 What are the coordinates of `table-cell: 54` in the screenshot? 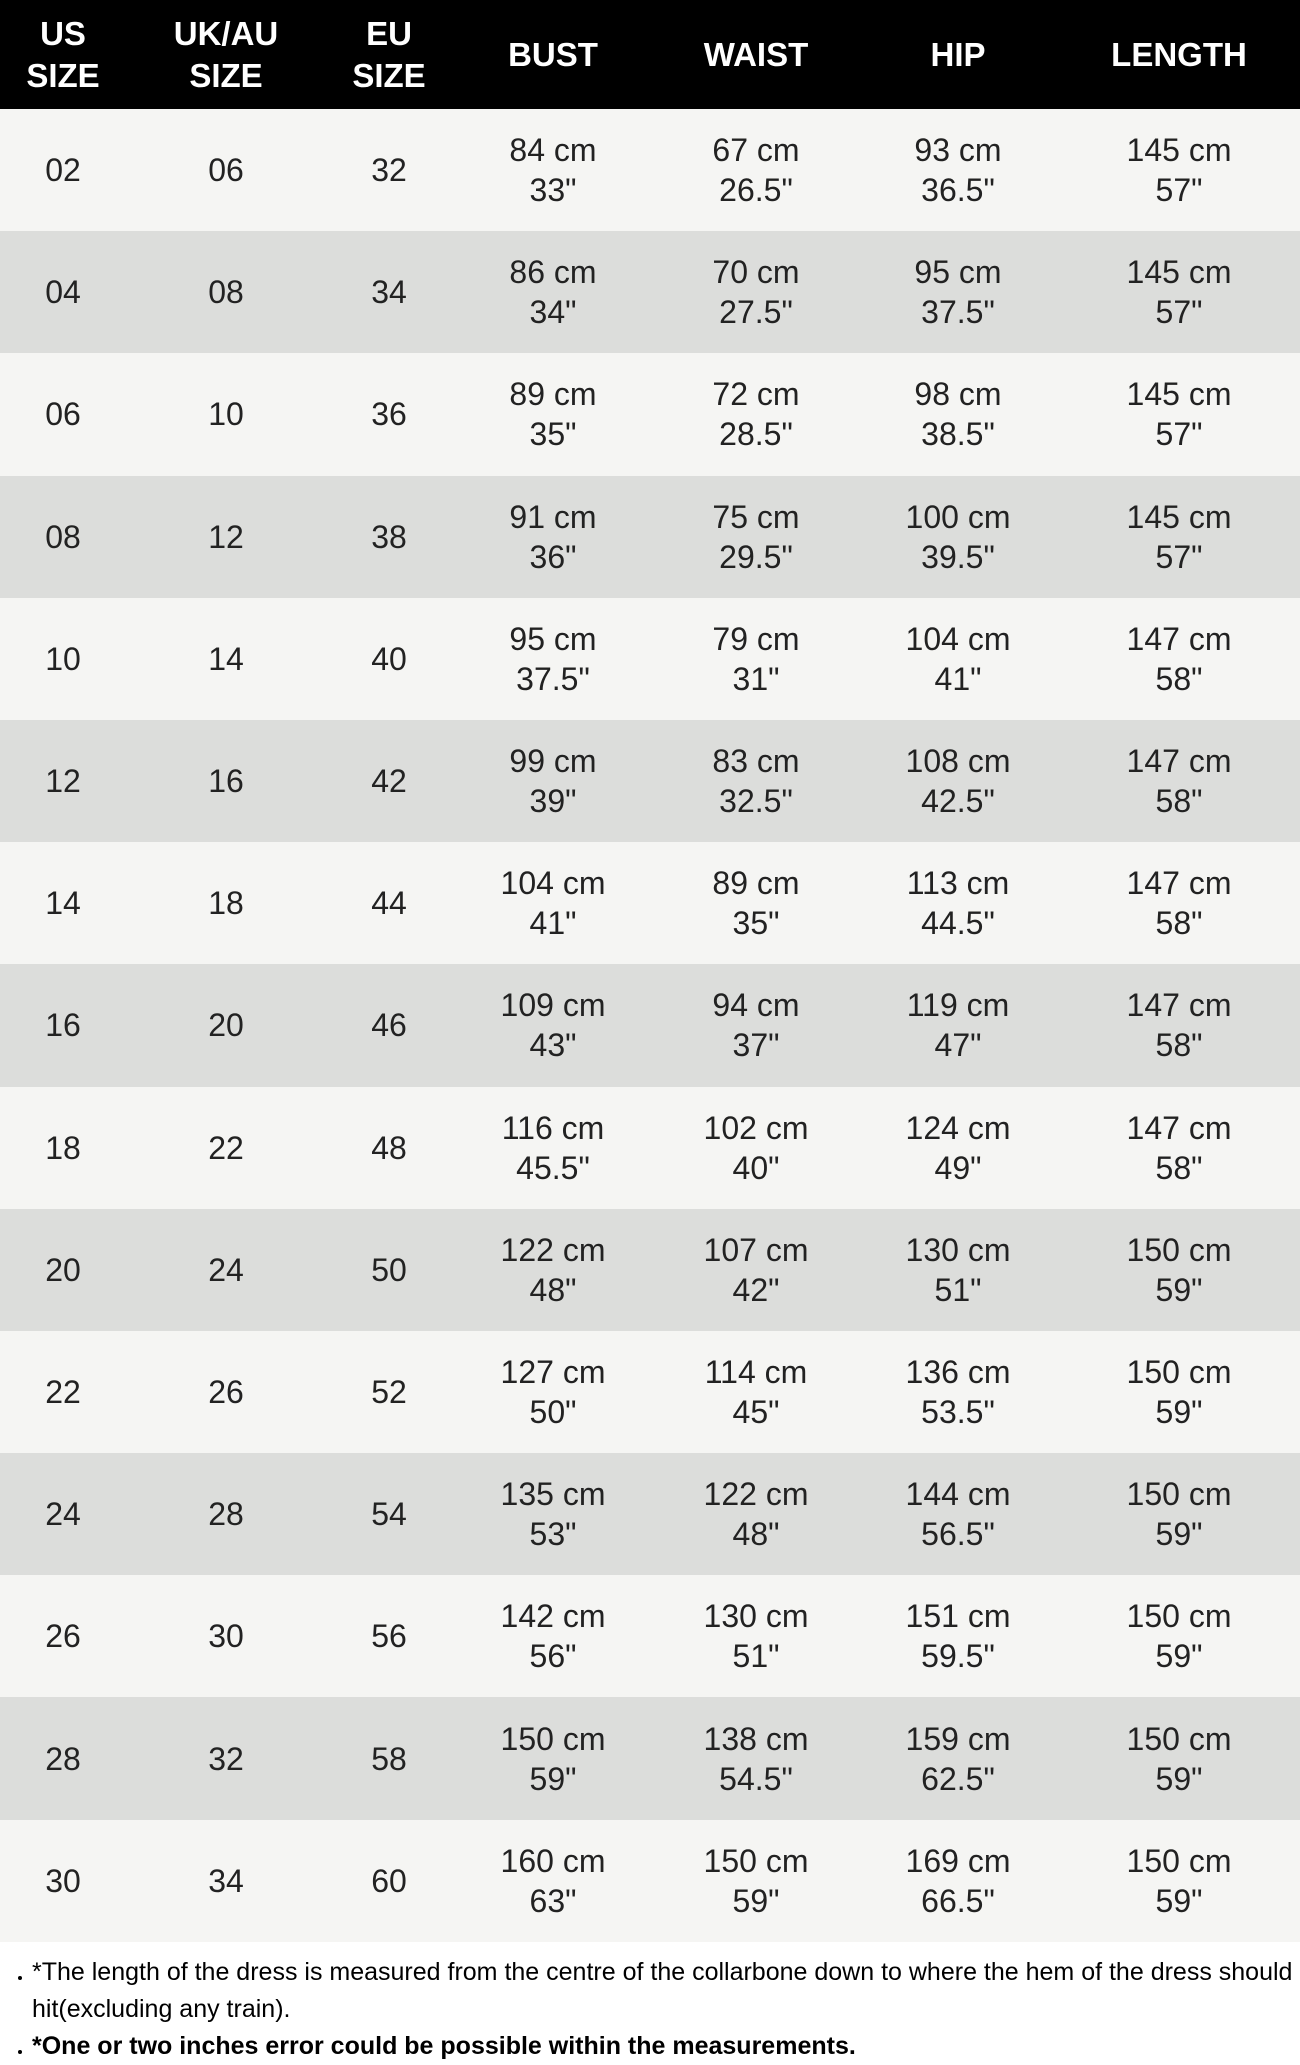 It's located at (389, 1514).